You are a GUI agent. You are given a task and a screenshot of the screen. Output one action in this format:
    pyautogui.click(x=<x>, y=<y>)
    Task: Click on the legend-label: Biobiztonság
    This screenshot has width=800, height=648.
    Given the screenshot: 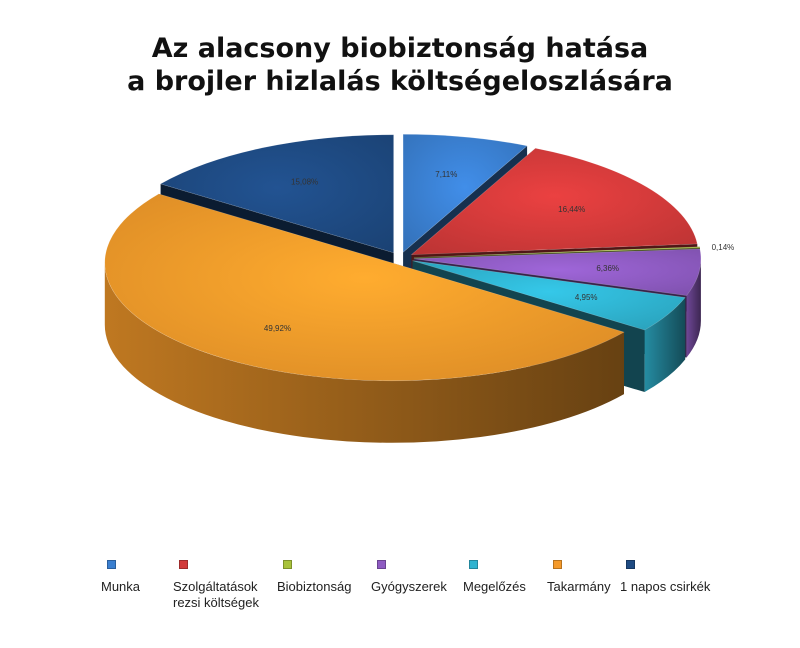 What is the action you would take?
    pyautogui.click(x=314, y=587)
    